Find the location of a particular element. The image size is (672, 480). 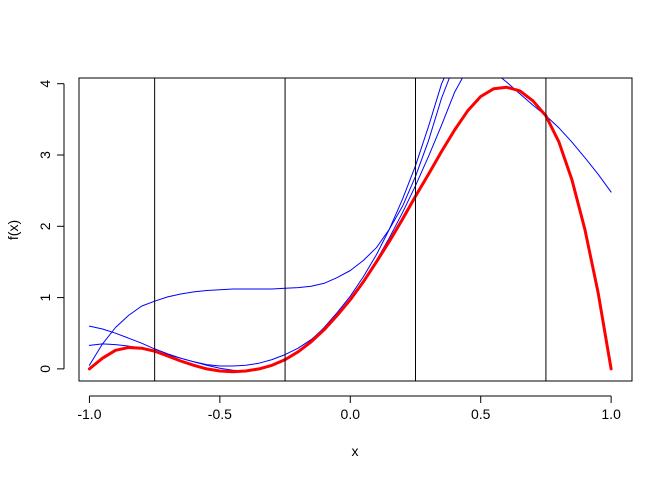

x-axis-label: x is located at coordinates (355, 451).